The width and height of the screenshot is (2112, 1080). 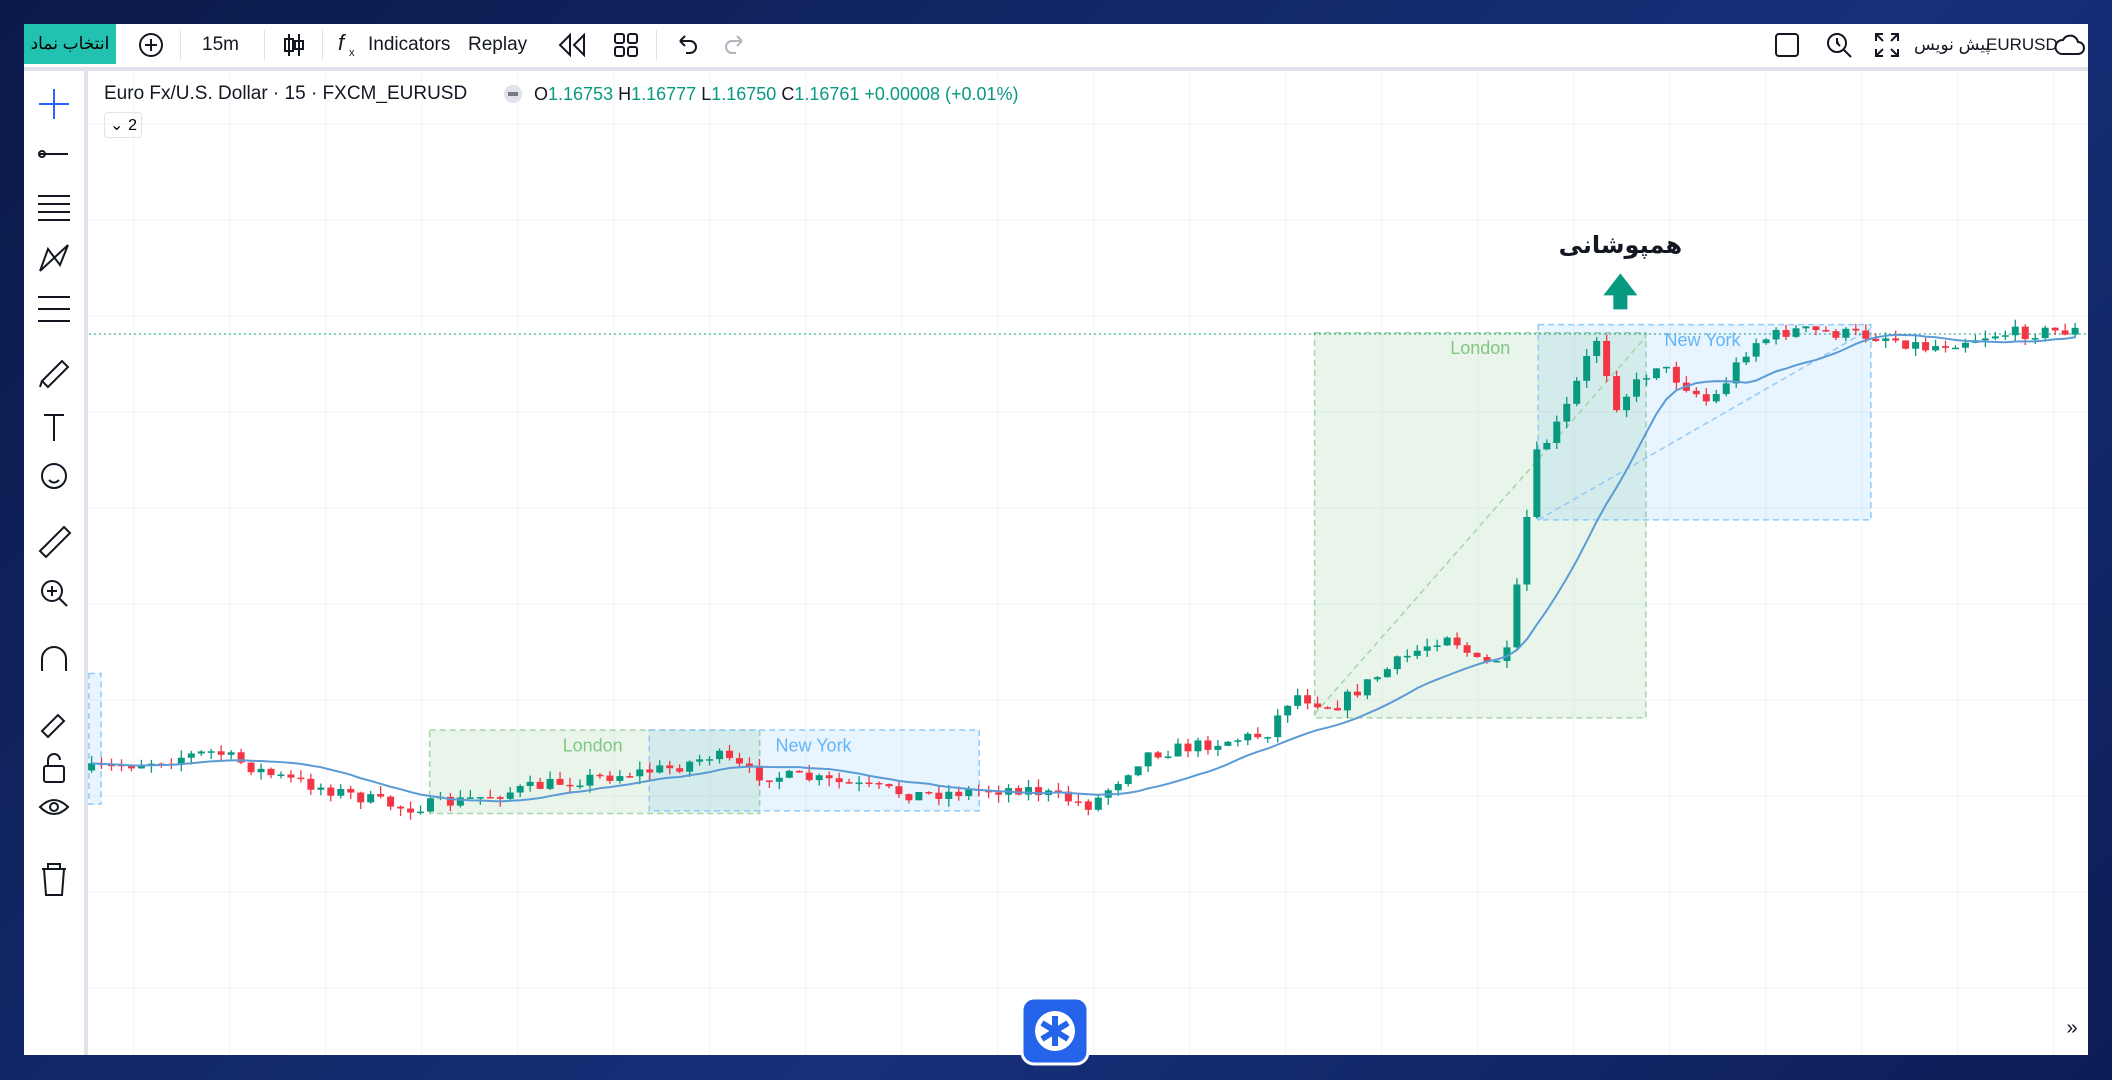 I want to click on text-tool, so click(x=54, y=427).